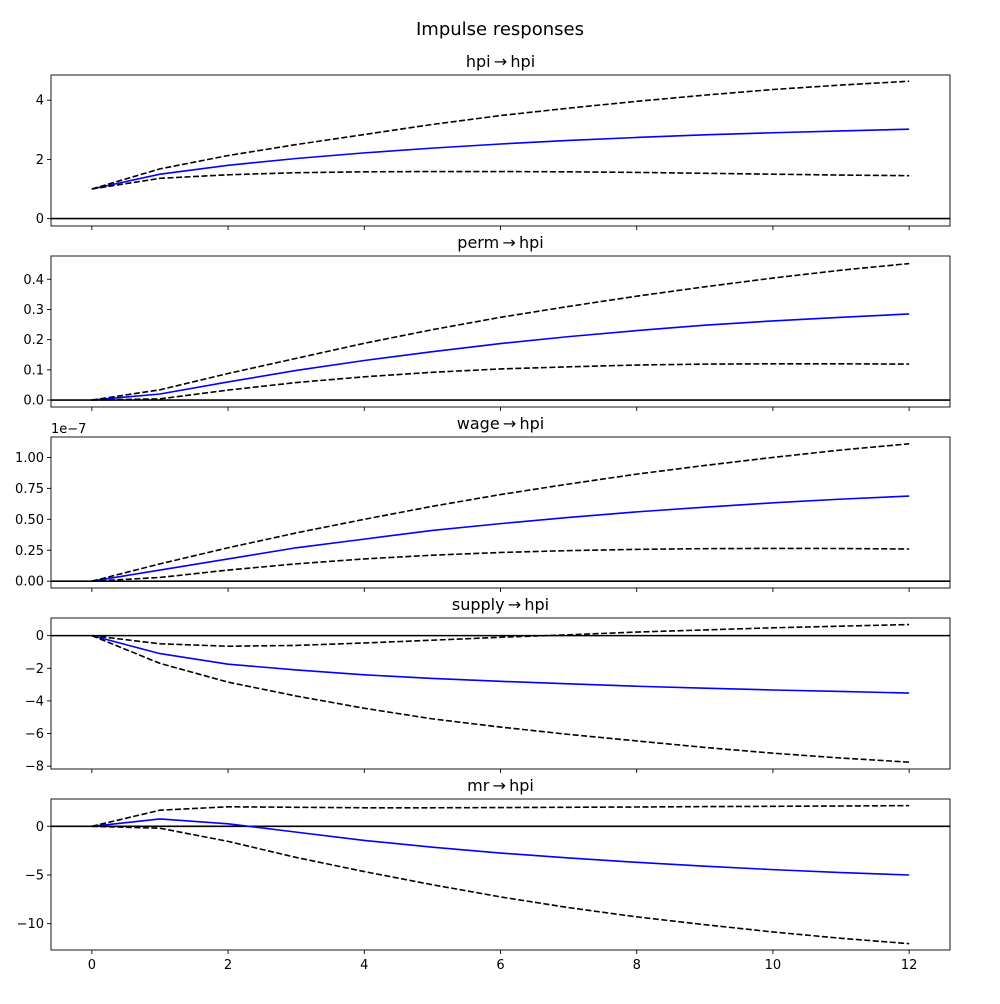 The height and width of the screenshot is (1004, 1000). What do you see at coordinates (40, 101) in the screenshot?
I see `y-tick-label: 4` at bounding box center [40, 101].